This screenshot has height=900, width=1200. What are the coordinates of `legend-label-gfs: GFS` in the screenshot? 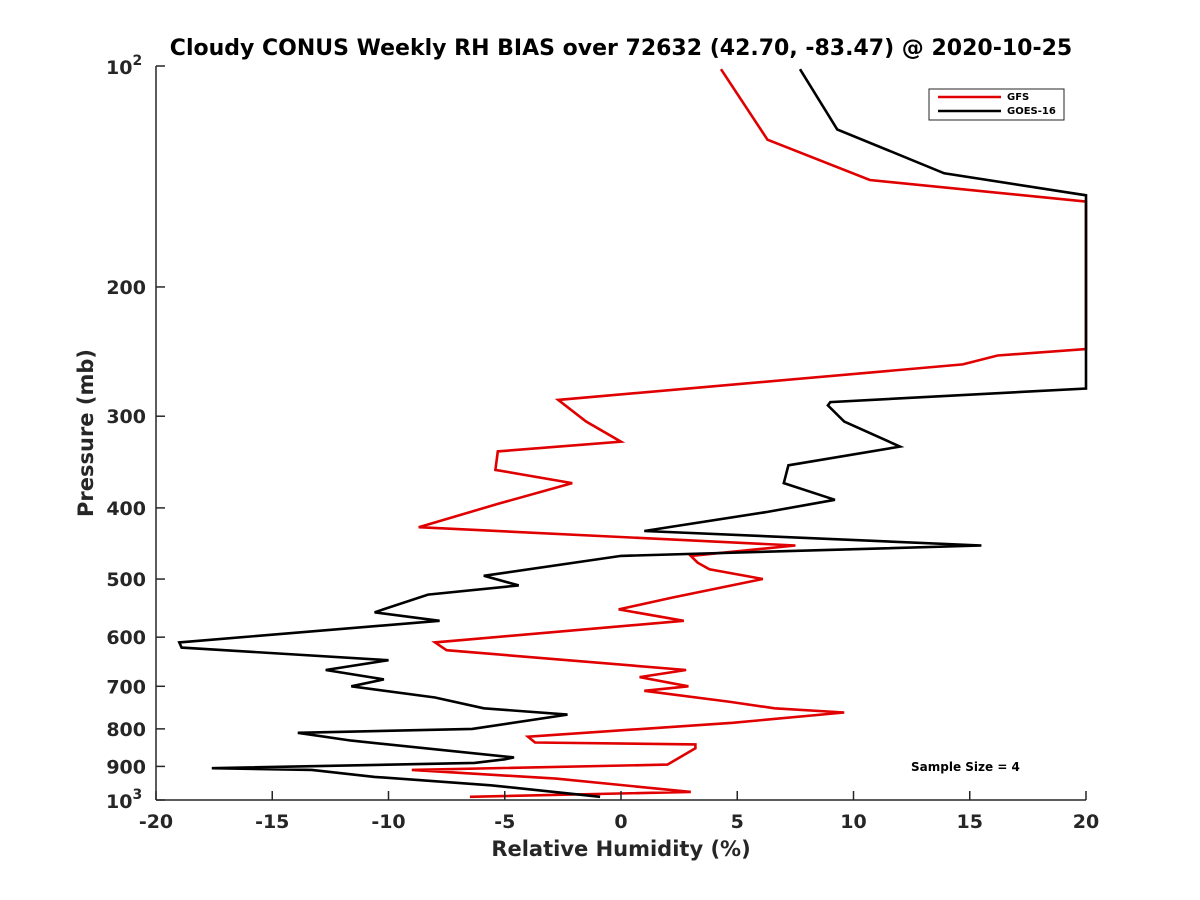 It's located at (1018, 97).